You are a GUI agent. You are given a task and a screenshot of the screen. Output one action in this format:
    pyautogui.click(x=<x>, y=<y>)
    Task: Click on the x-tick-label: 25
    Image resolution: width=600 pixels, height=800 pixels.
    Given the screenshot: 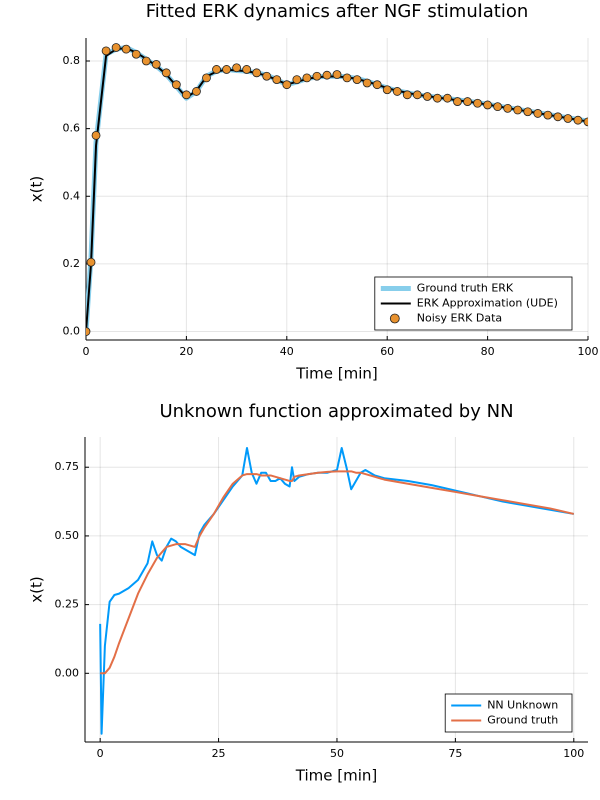 What is the action you would take?
    pyautogui.click(x=219, y=753)
    